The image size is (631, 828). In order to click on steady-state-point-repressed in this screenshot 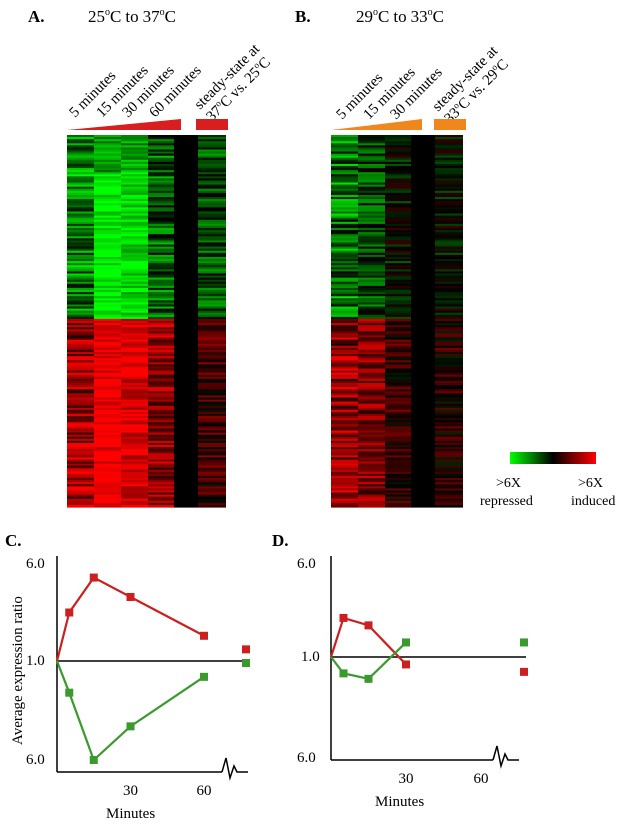, I will do `click(524, 642)`.